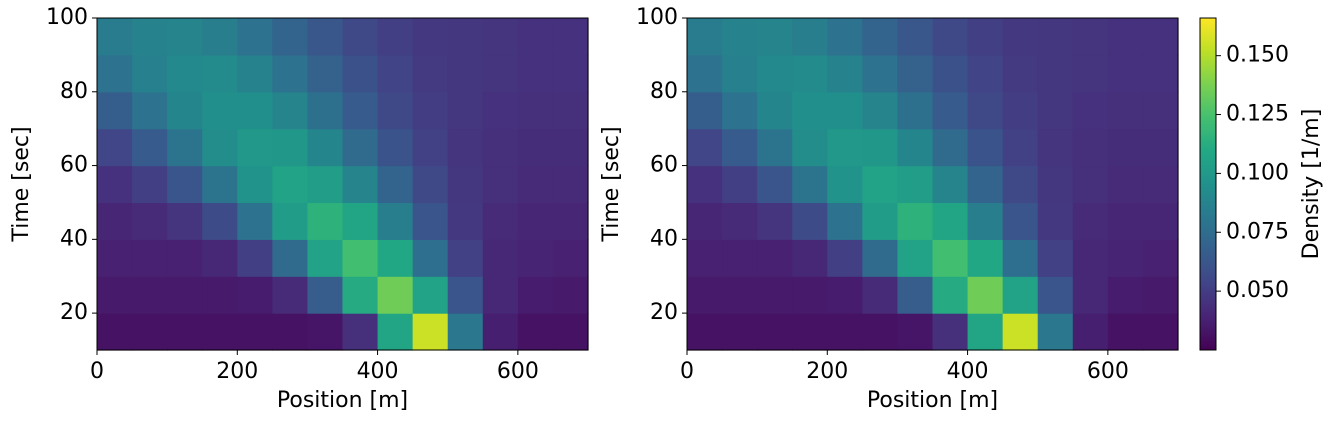 The width and height of the screenshot is (1336, 422). Describe the element at coordinates (74, 312) in the screenshot. I see `y-tick-label: 20` at that location.